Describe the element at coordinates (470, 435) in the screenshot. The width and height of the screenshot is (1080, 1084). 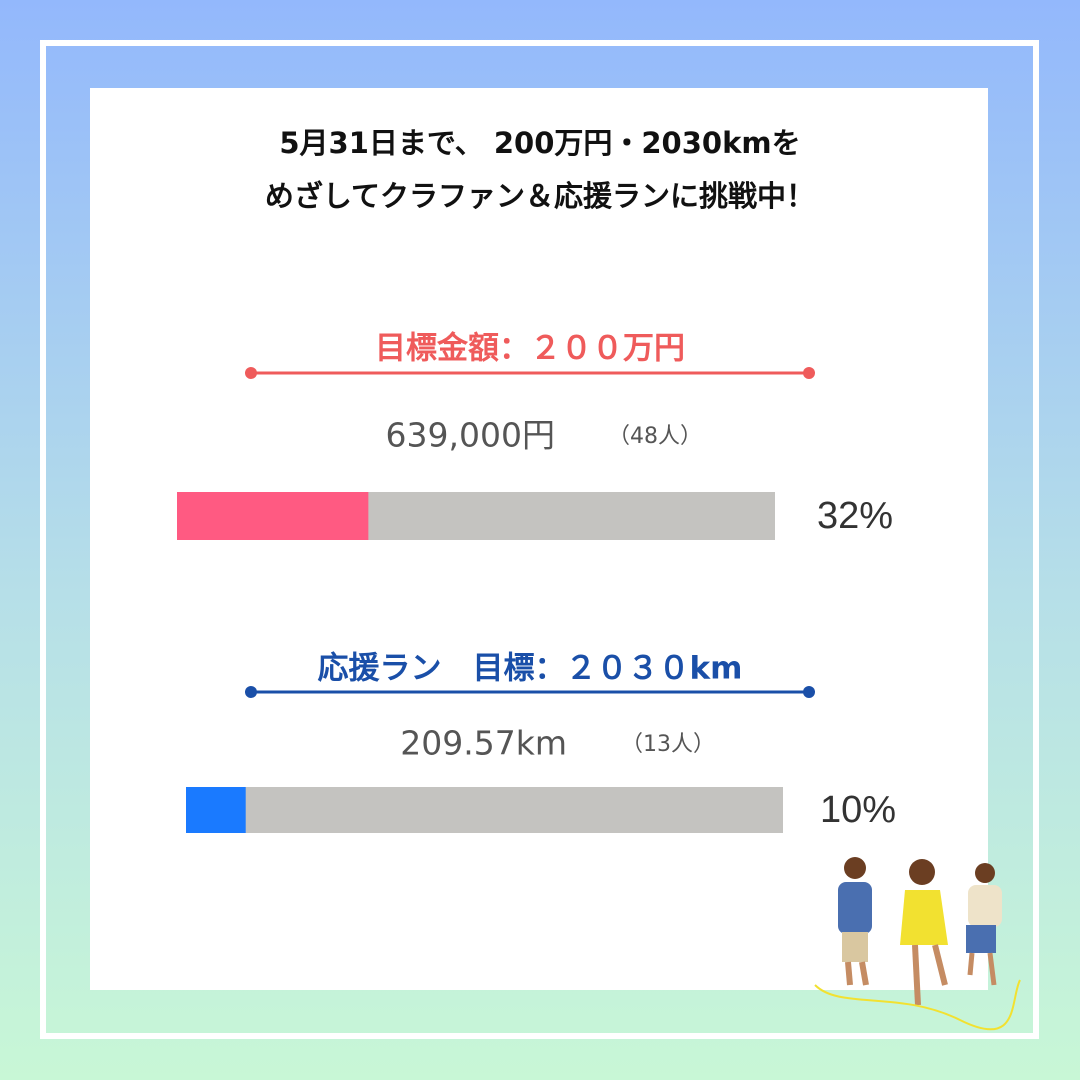
I see `amount: 639,000円` at that location.